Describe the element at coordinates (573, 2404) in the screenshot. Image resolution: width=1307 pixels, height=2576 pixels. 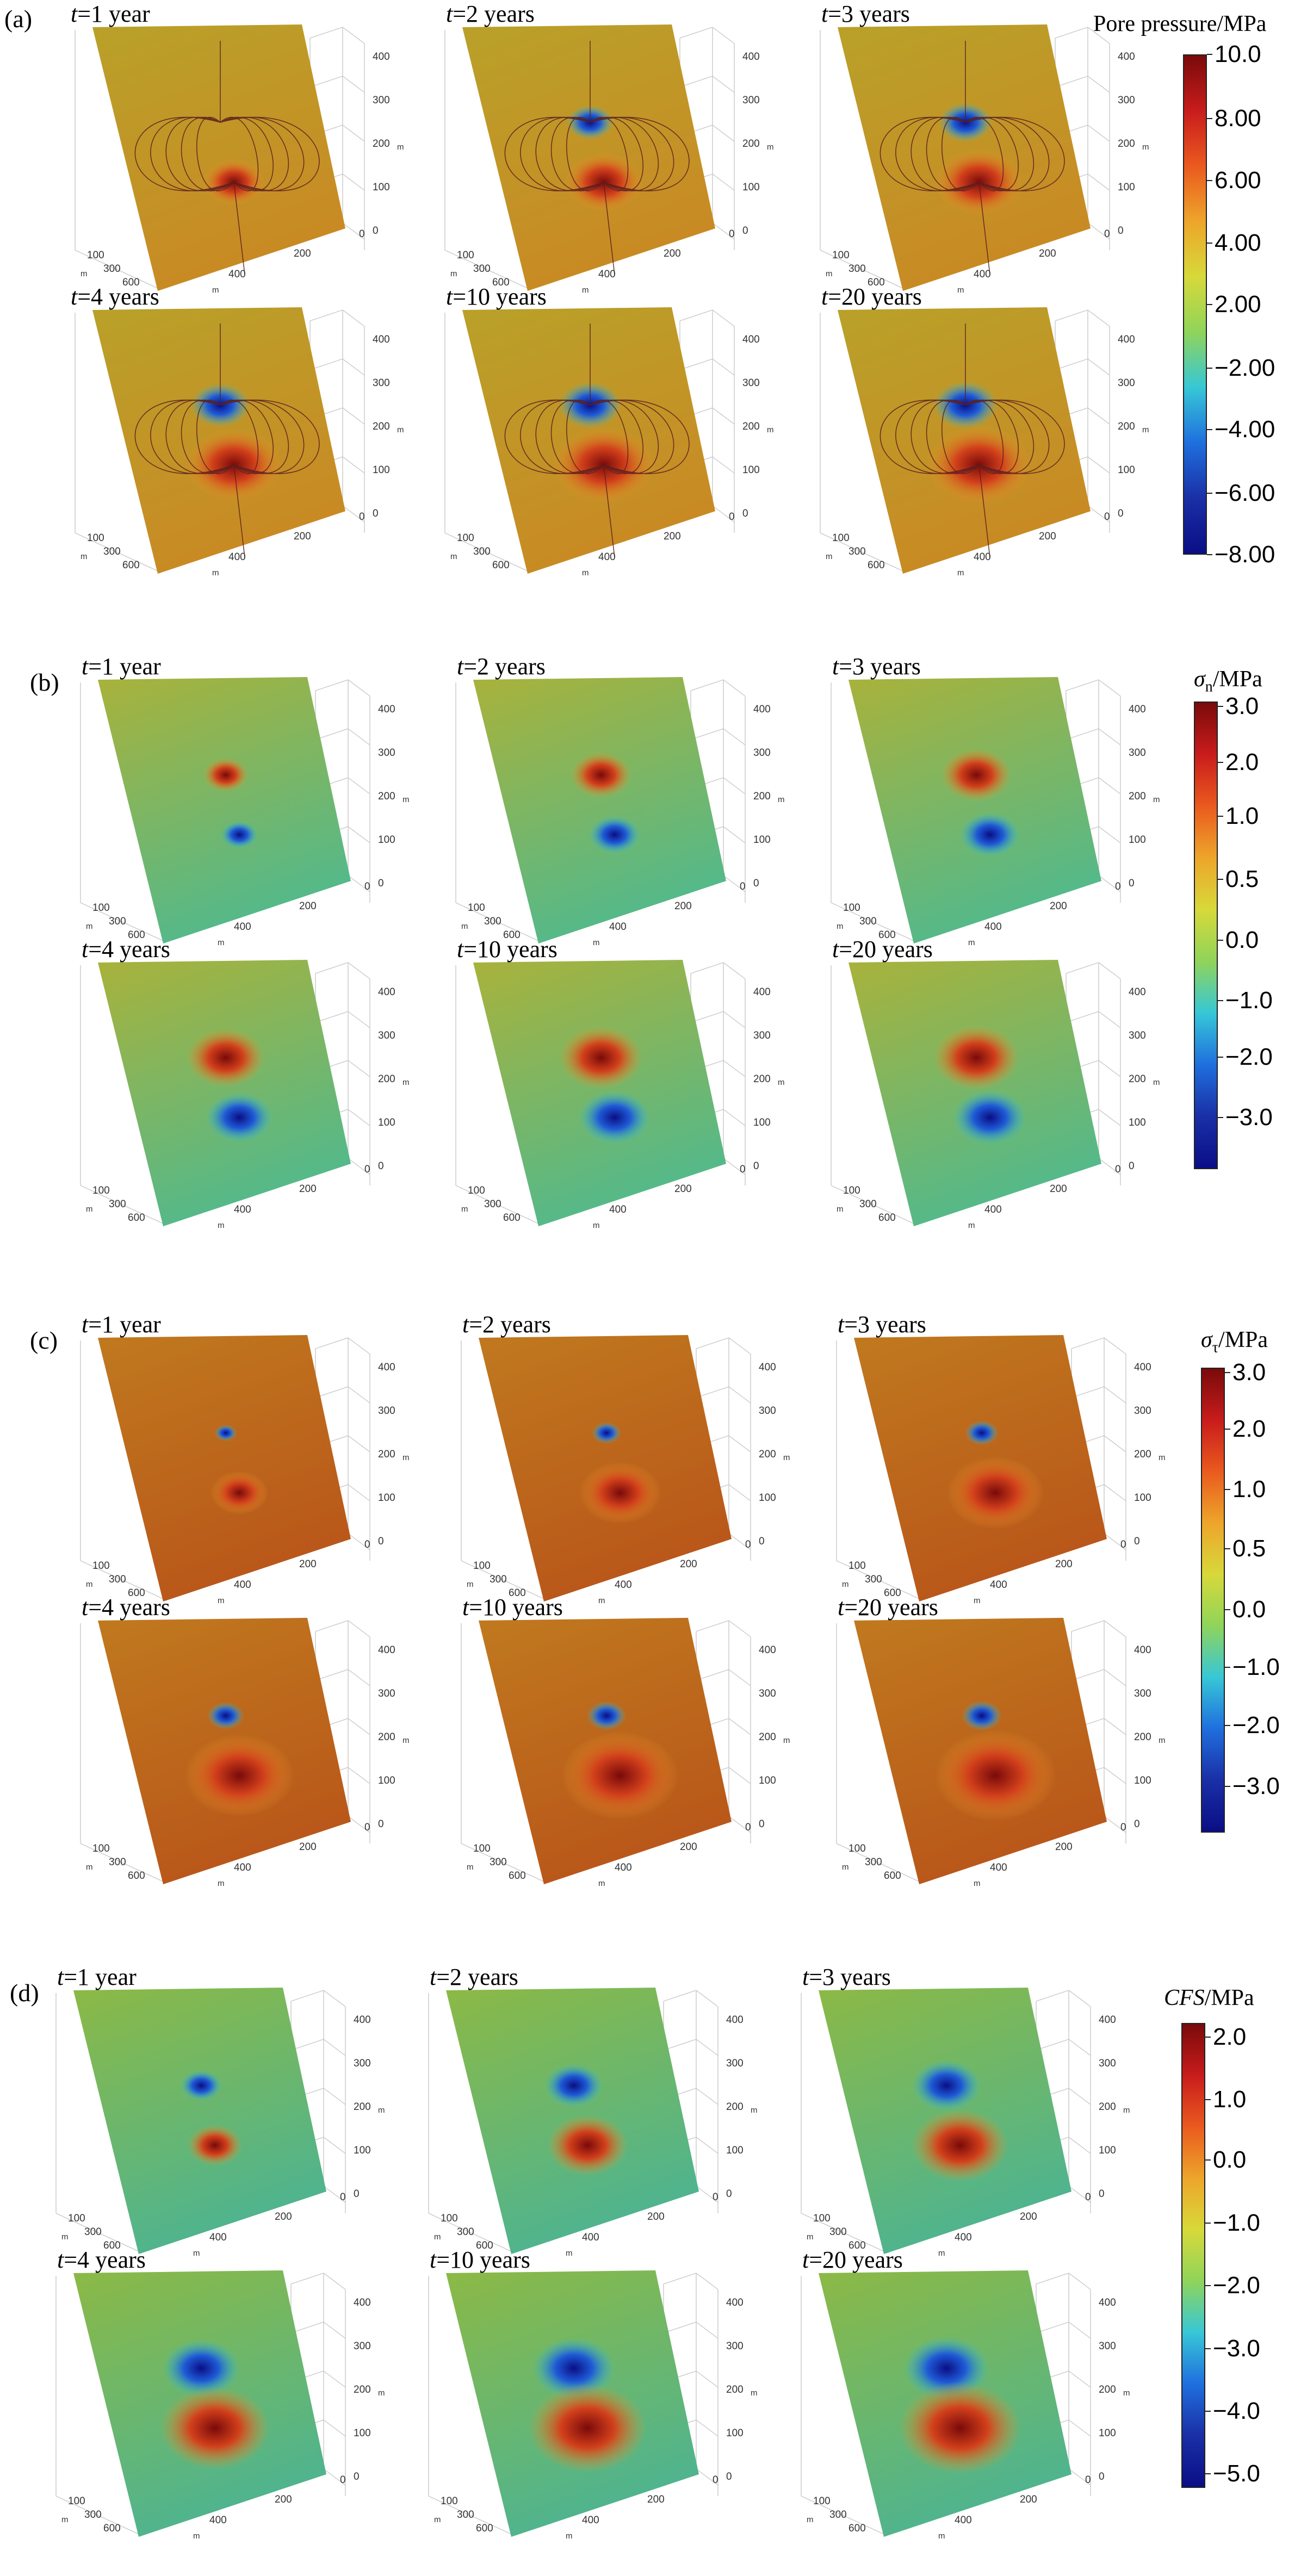
I see `grid-lines` at that location.